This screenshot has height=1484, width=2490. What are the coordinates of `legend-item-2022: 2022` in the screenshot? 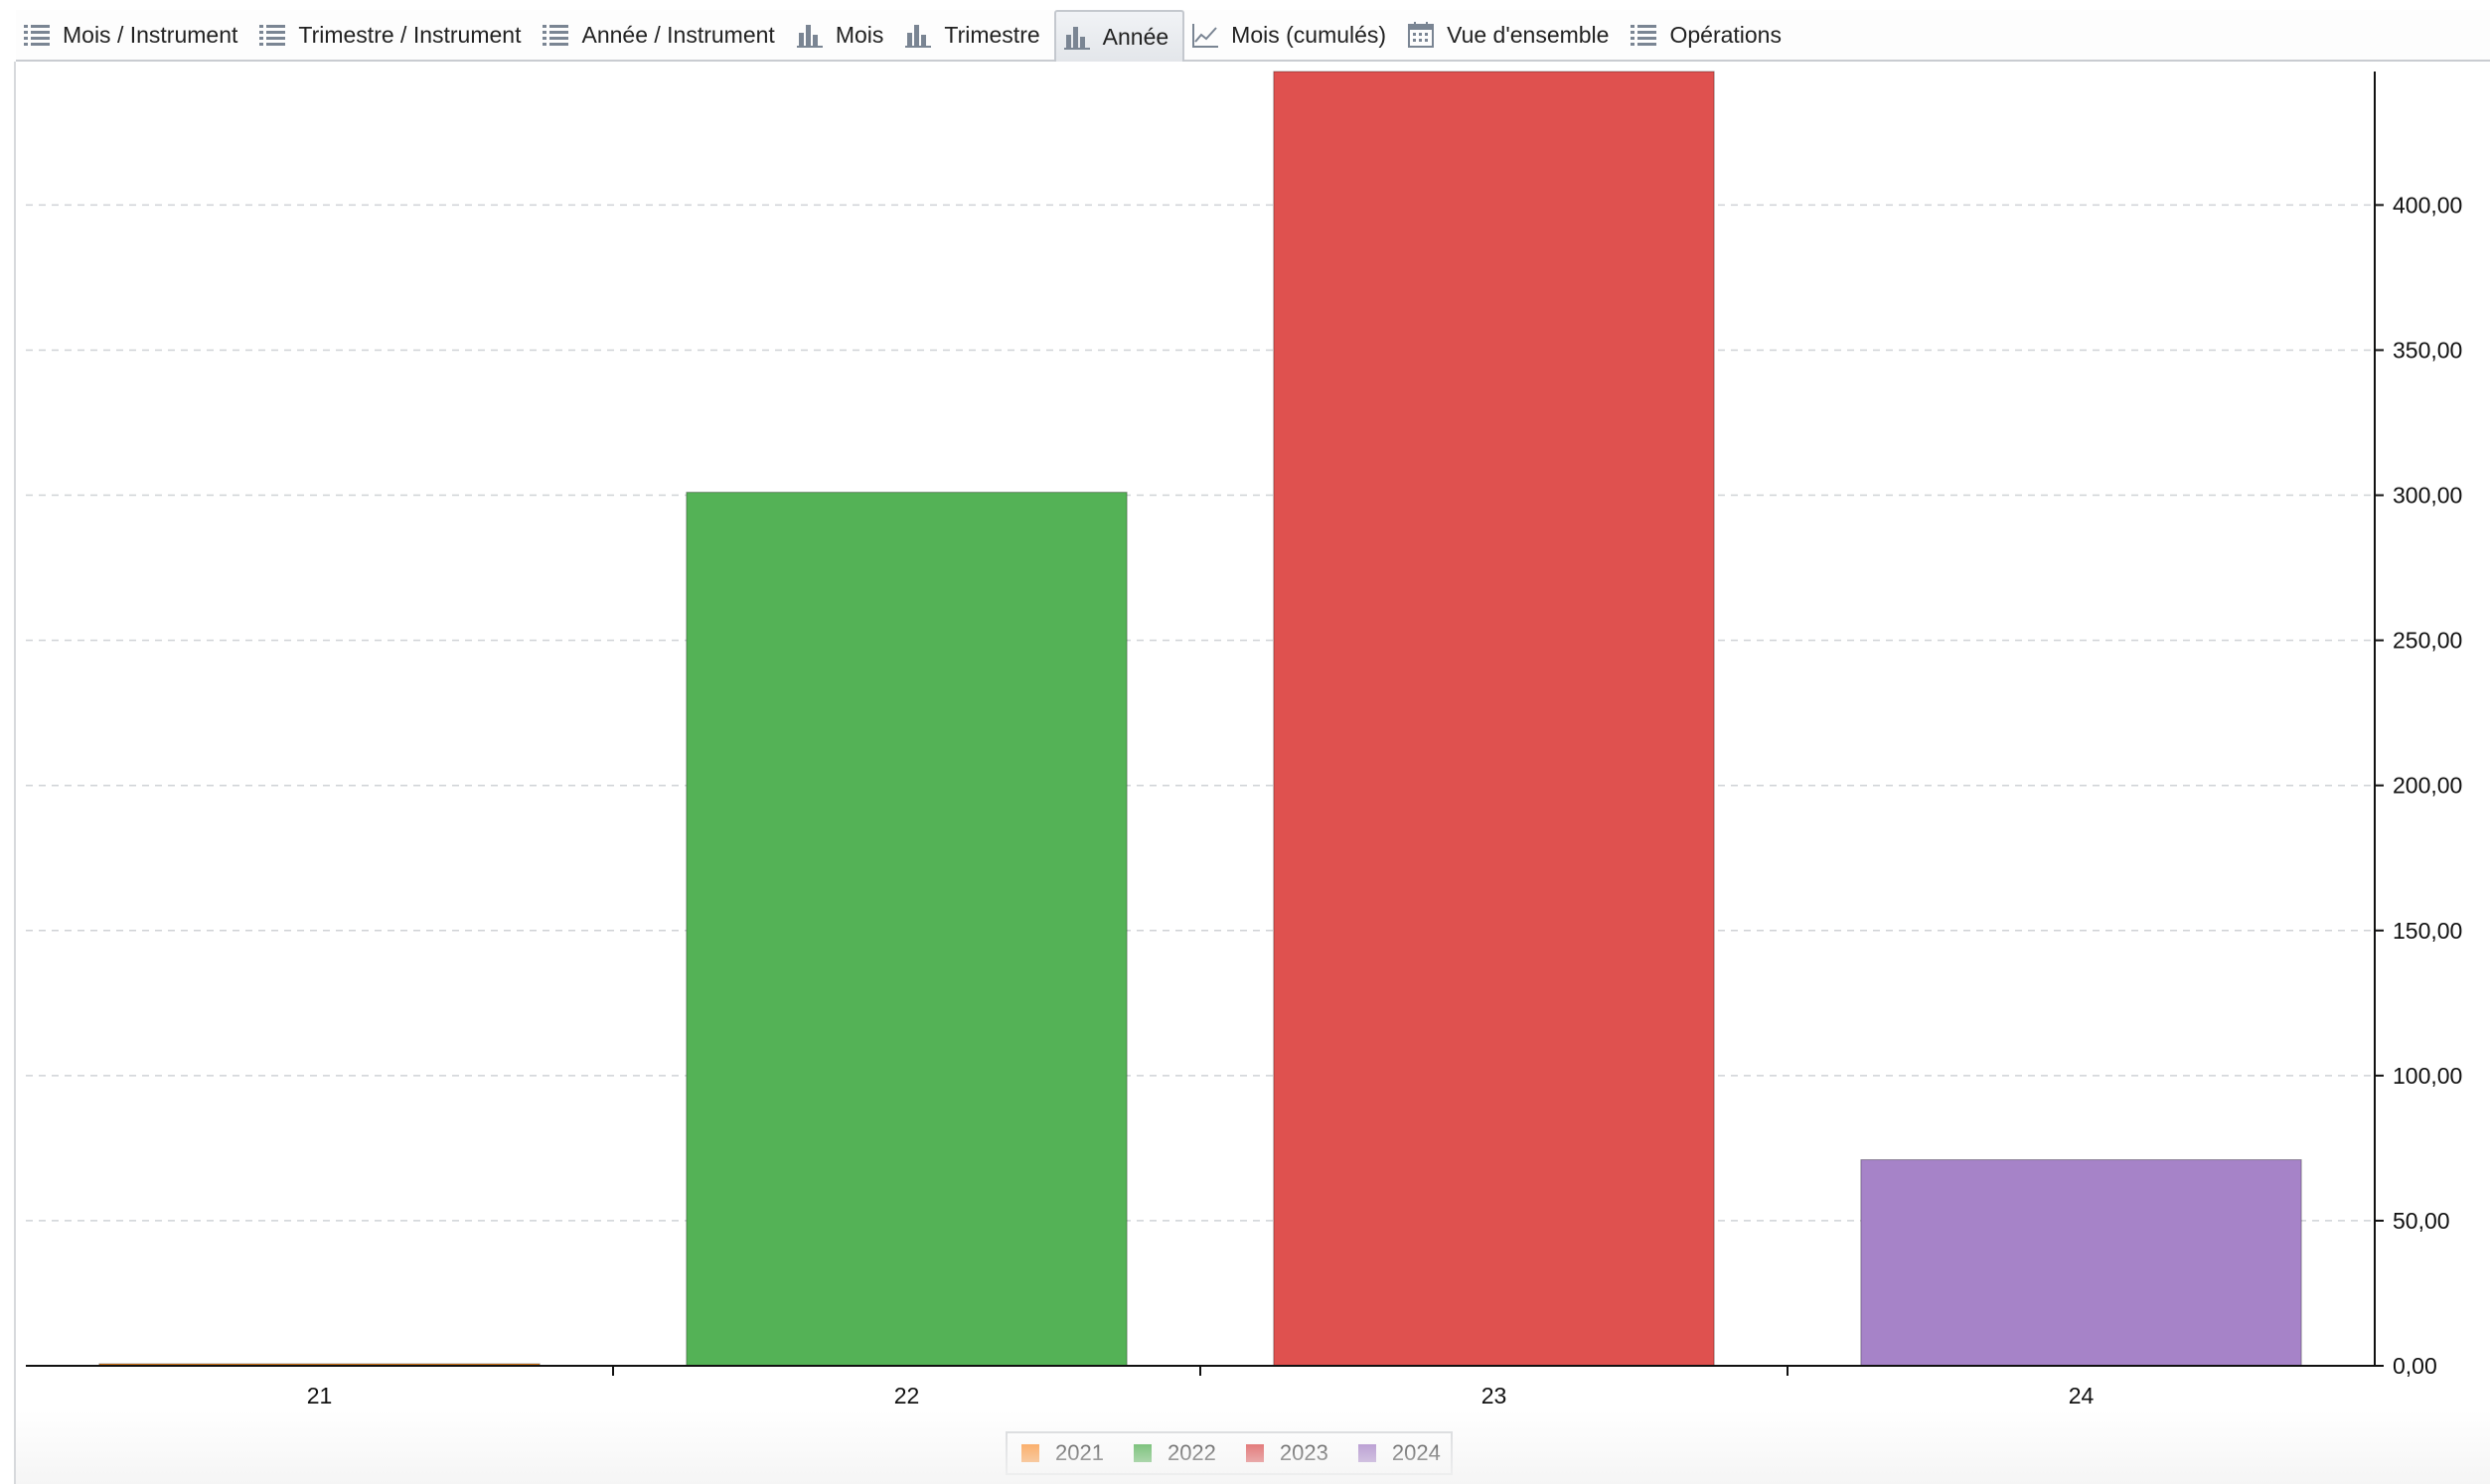 It's located at (1174, 1453).